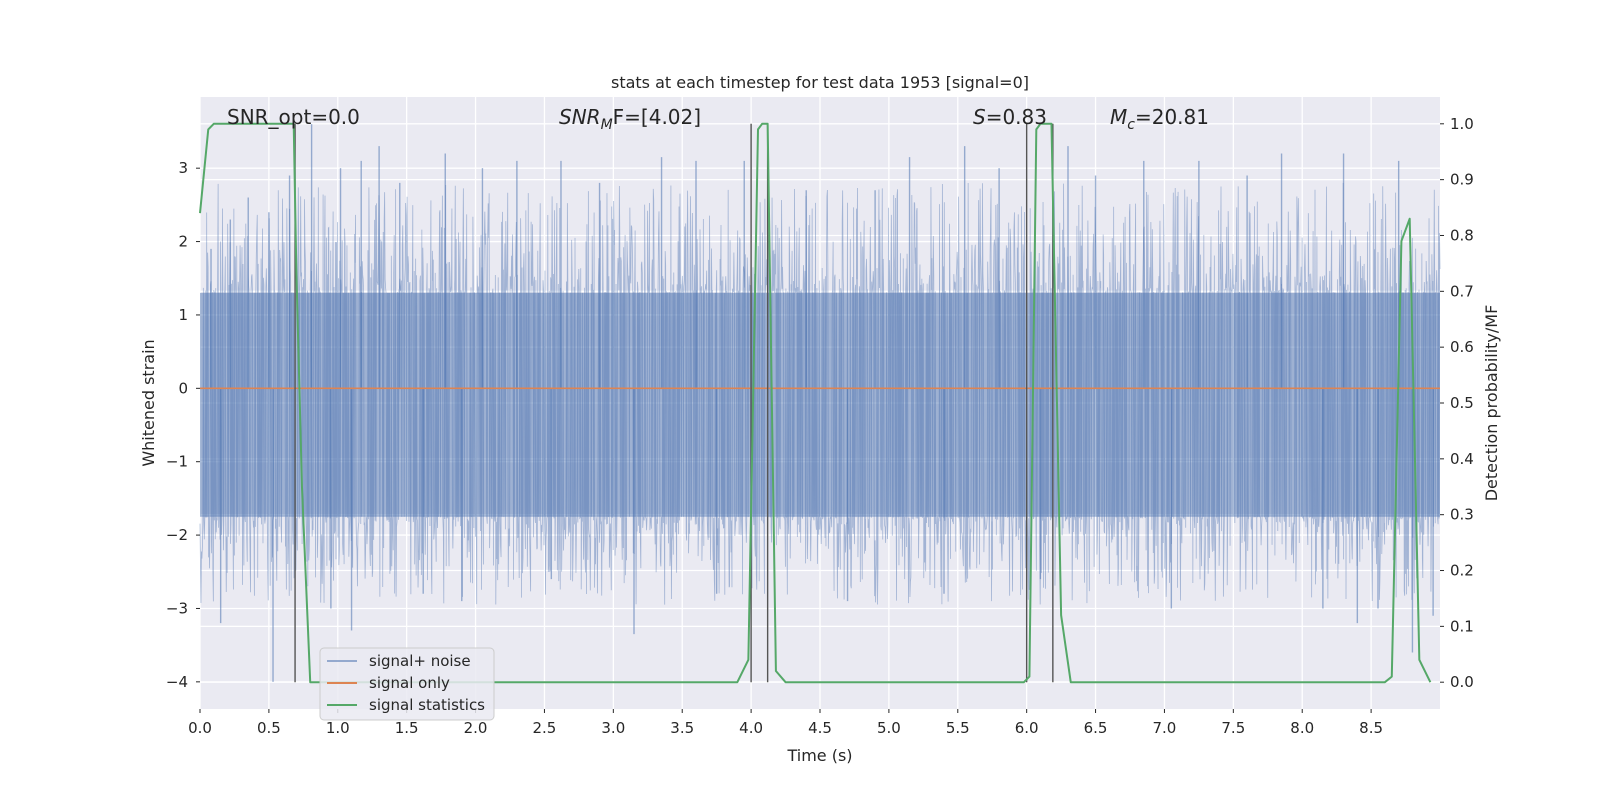 The height and width of the screenshot is (800, 1600). What do you see at coordinates (177, 535) in the screenshot?
I see `y-left-tick-label: −2` at bounding box center [177, 535].